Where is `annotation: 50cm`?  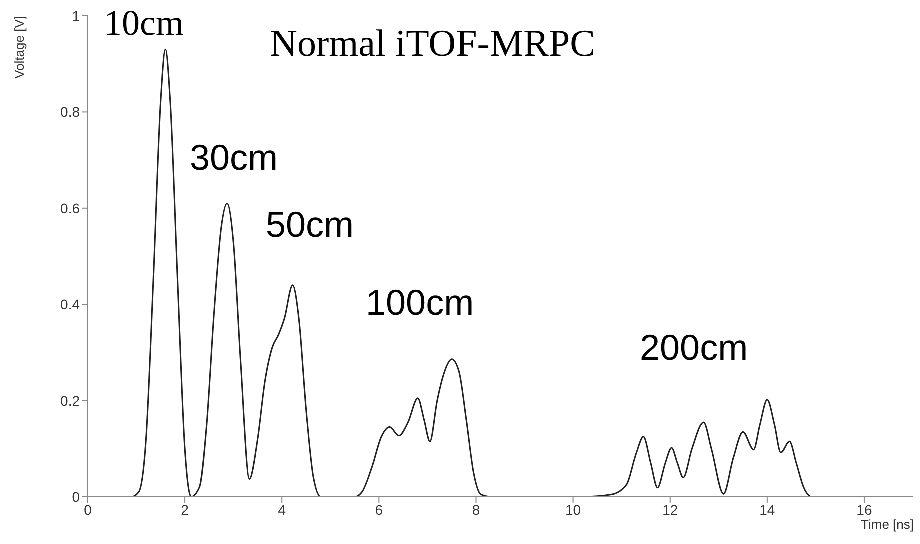
annotation: 50cm is located at coordinates (310, 224).